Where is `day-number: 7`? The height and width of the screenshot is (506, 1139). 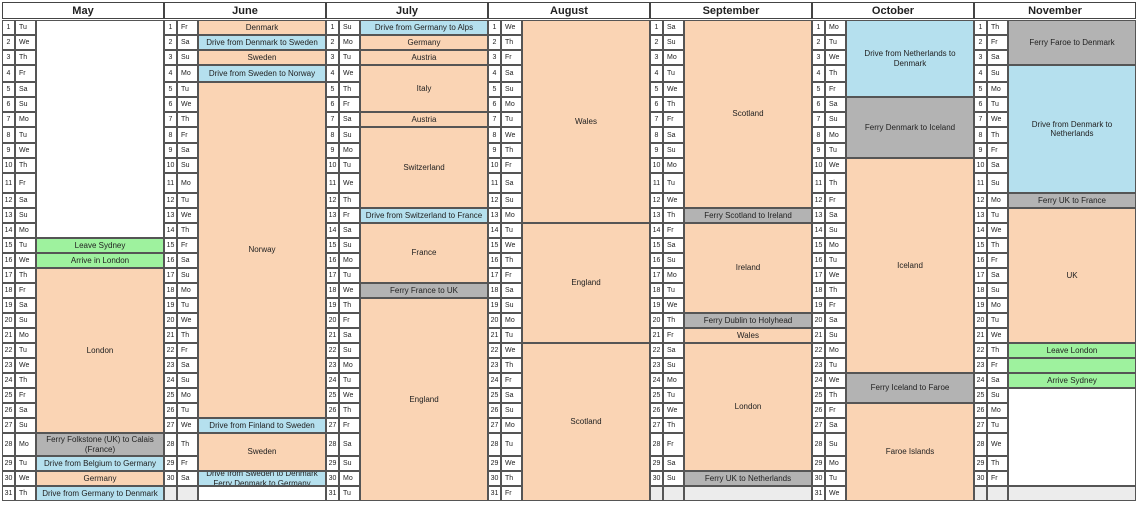 day-number: 7 is located at coordinates (656, 119).